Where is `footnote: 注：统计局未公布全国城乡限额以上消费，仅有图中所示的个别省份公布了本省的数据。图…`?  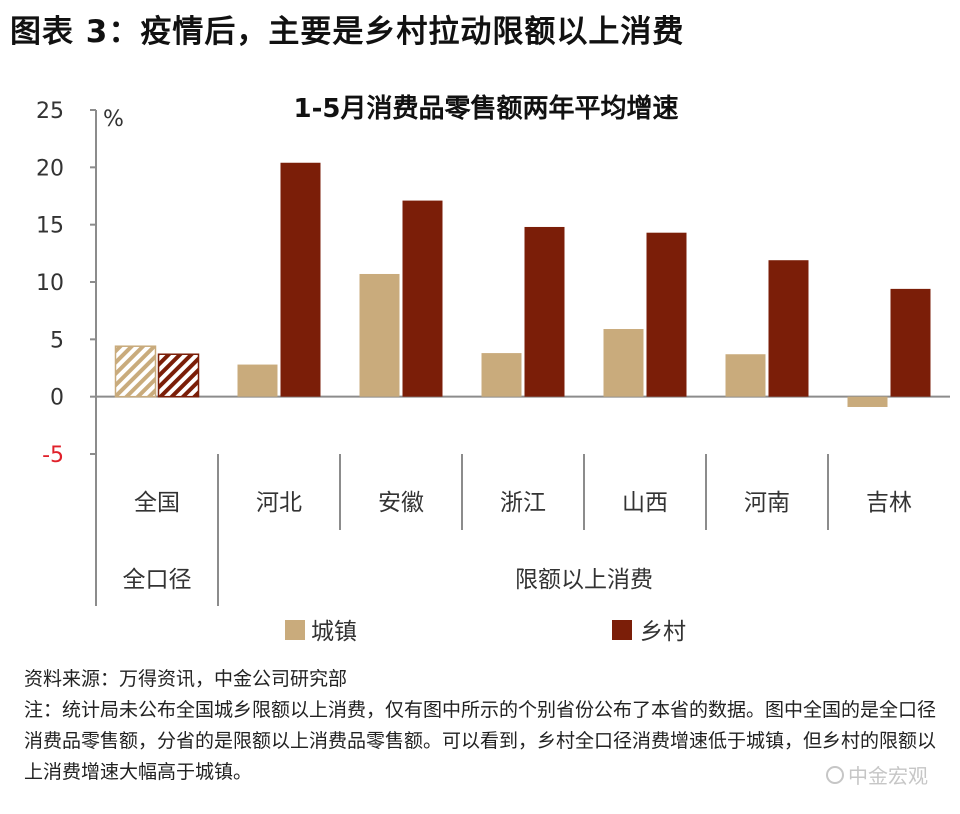
footnote: 注：统计局未公布全国城乡限额以上消费，仅有图中所示的个别省份公布了本省的数据。图… is located at coordinates (480, 741).